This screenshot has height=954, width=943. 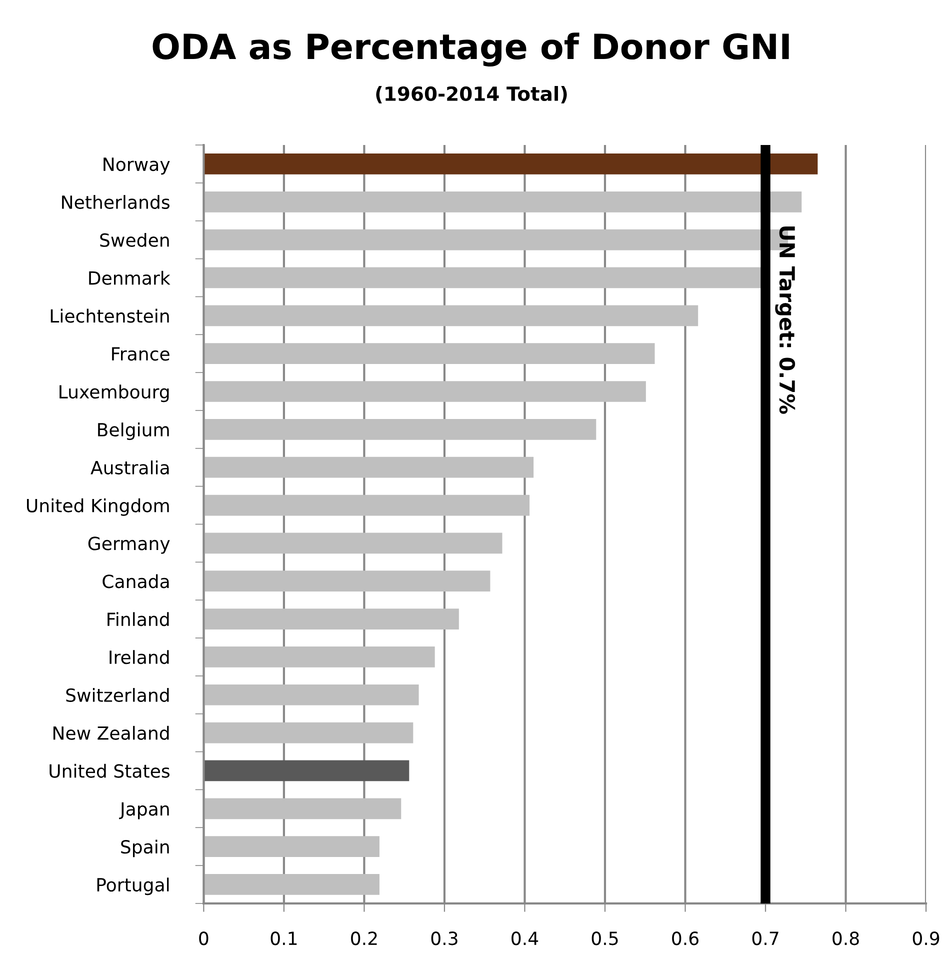 What do you see at coordinates (926, 939) in the screenshot?
I see `x-tick-label: 0.9` at bounding box center [926, 939].